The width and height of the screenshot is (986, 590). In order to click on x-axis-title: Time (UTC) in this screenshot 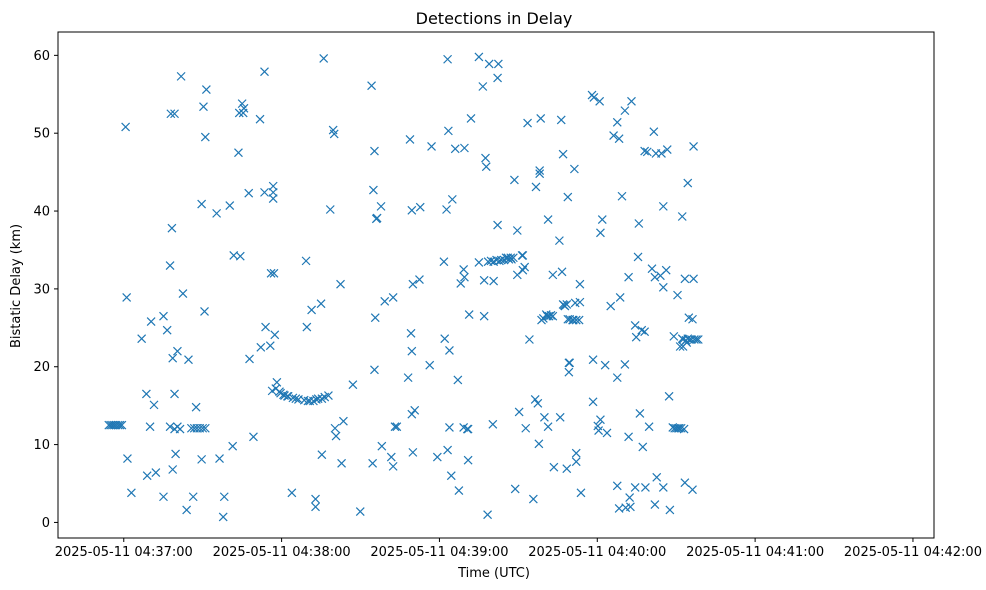, I will do `click(493, 573)`.